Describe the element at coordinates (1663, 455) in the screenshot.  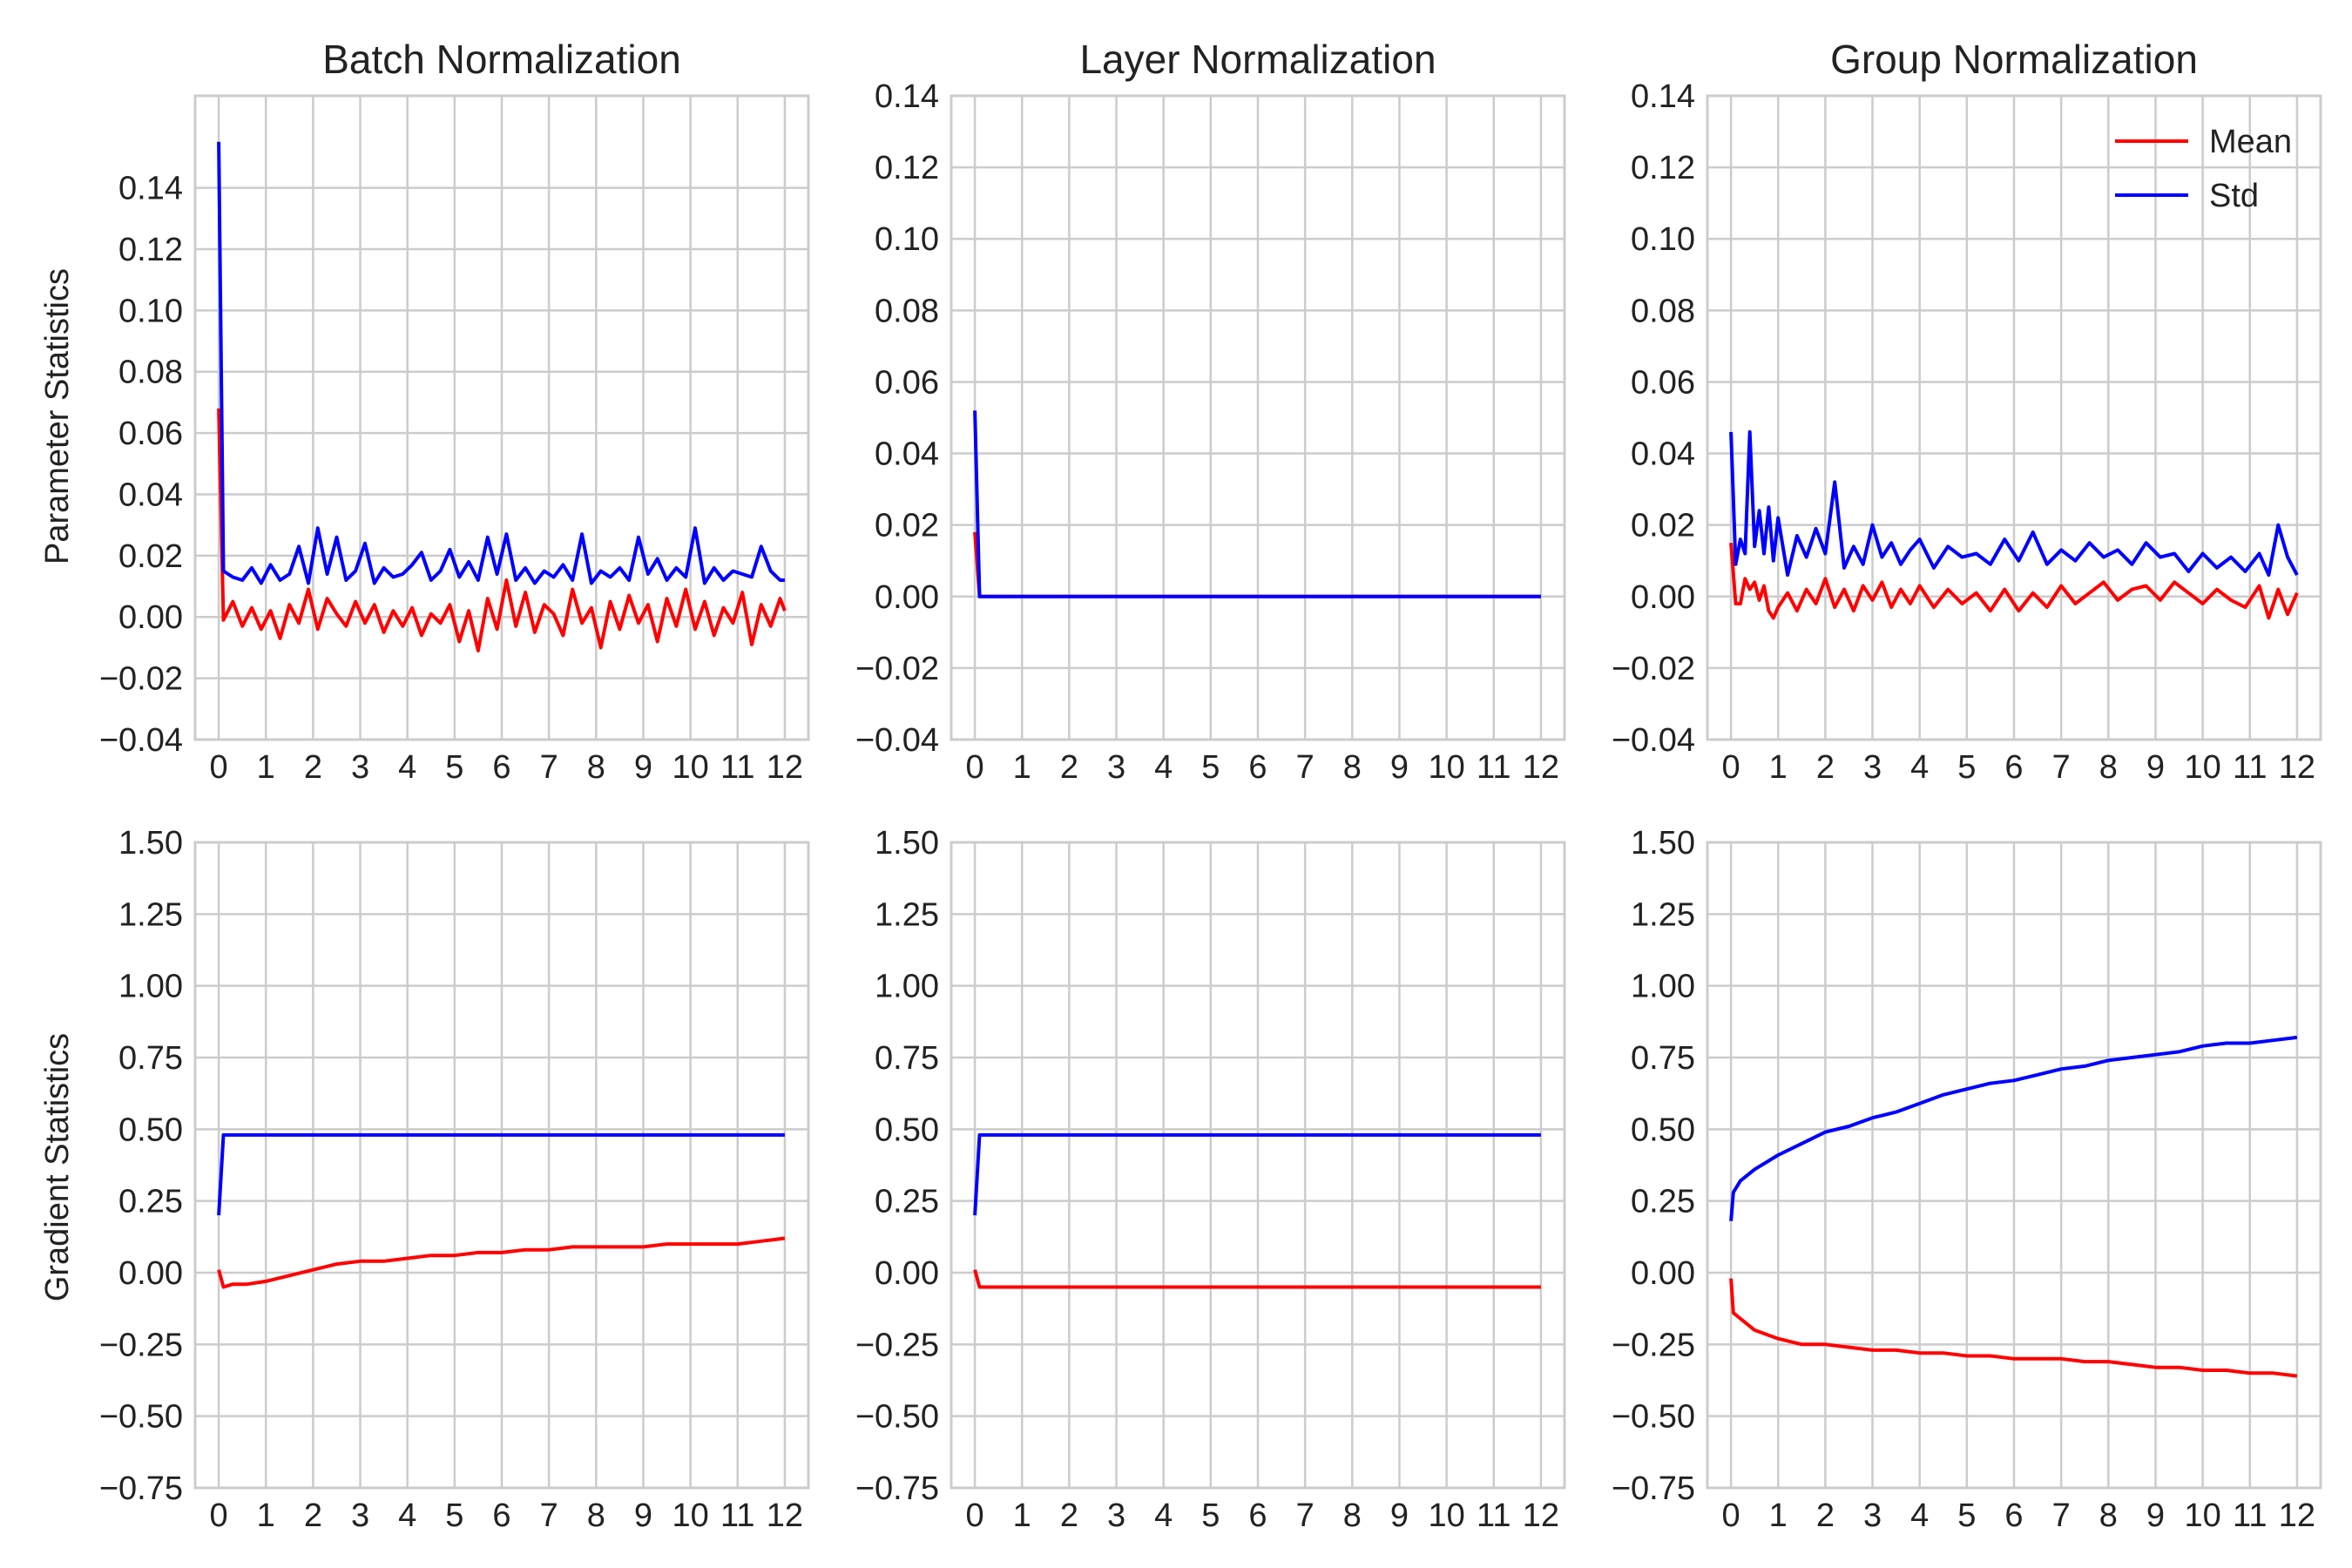
I see `y-tick-label: 0.04` at that location.